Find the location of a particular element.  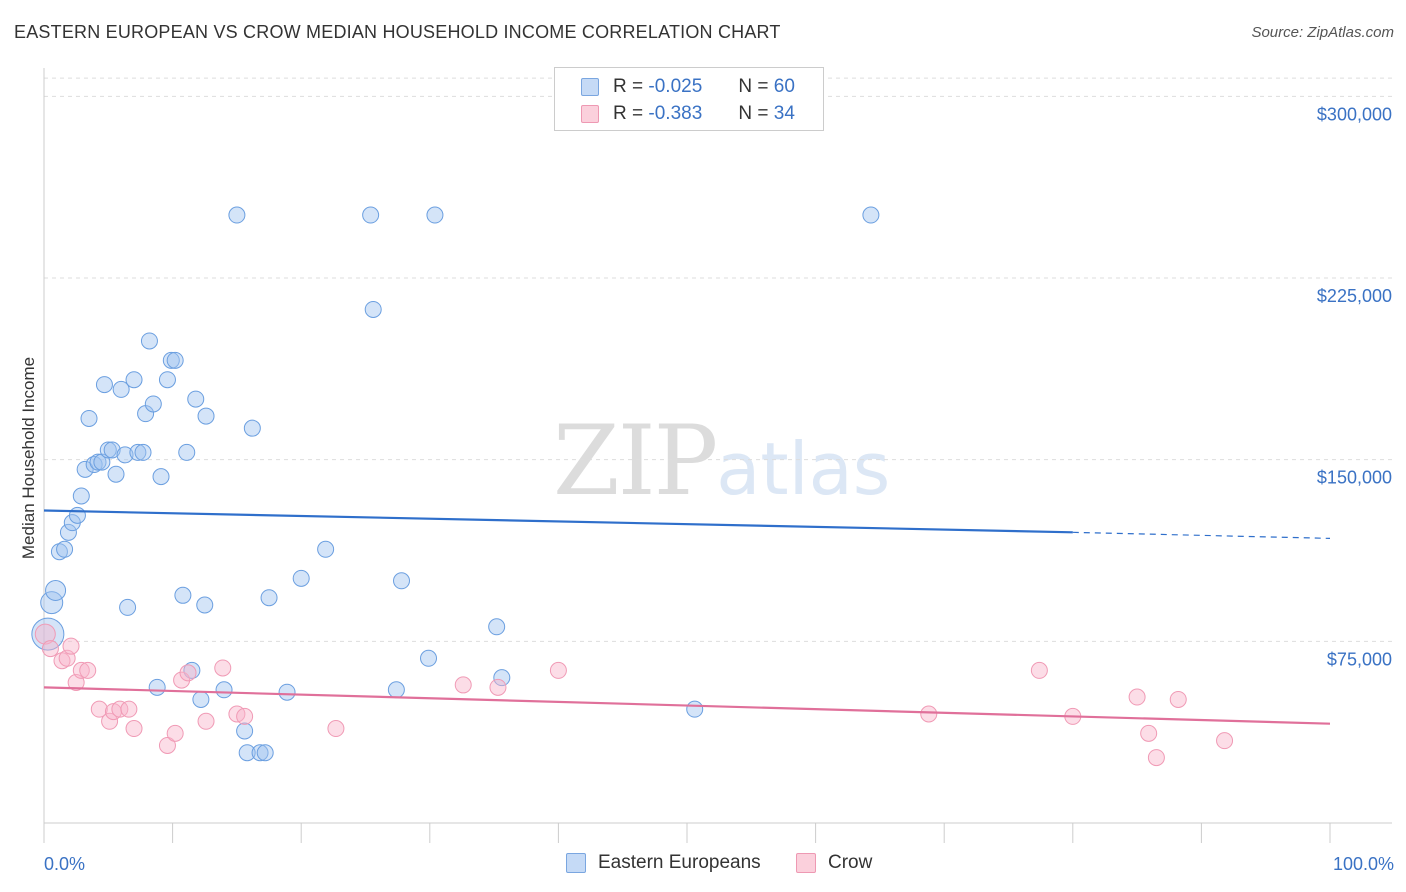

y-axis-title: Median Household Income is located at coordinates (28, 458).